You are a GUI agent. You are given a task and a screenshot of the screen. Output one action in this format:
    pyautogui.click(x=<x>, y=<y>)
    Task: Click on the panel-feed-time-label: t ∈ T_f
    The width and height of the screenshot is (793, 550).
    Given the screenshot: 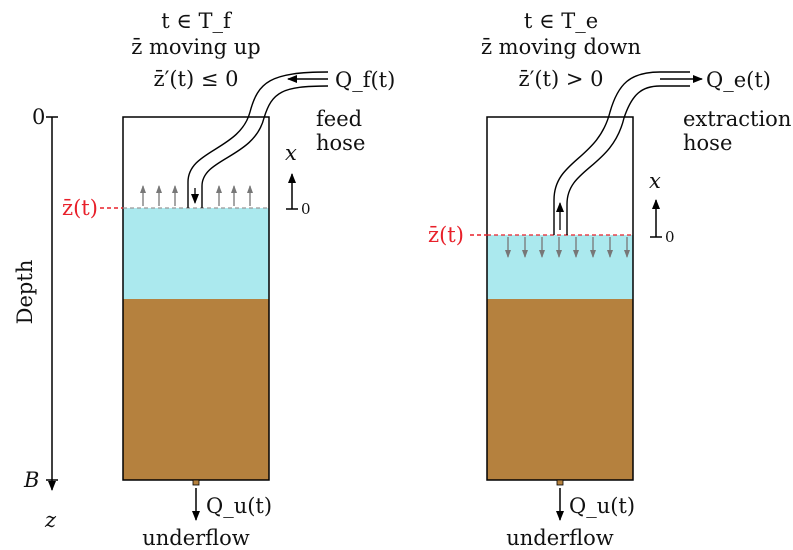 What is the action you would take?
    pyautogui.click(x=197, y=21)
    